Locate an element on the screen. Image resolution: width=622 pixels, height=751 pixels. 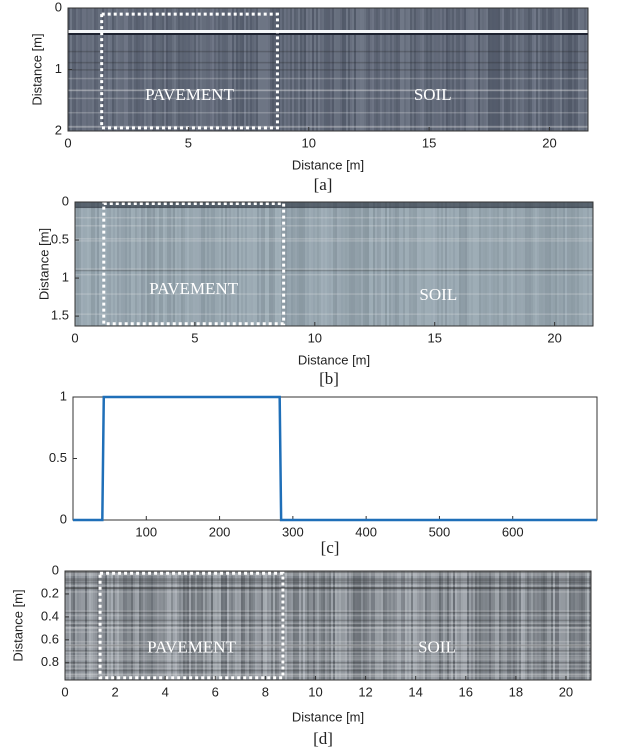
plot-frame is located at coordinates (335, 458).